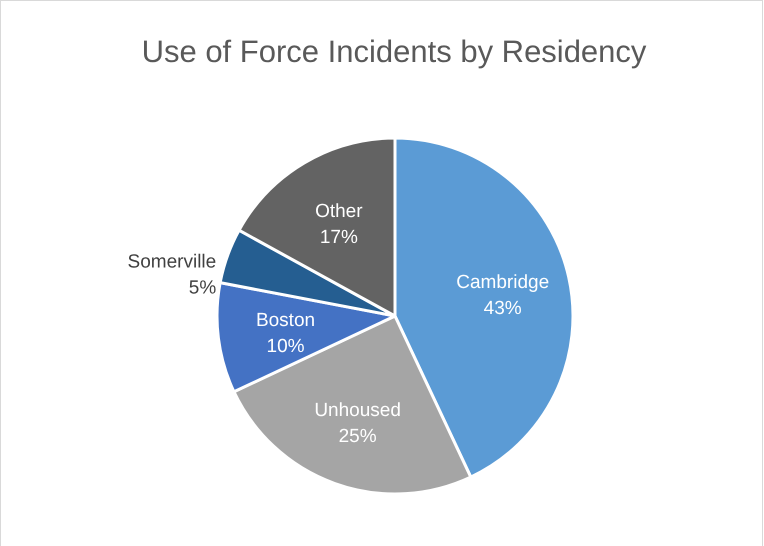  Describe the element at coordinates (339, 211) in the screenshot. I see `slice-label: Other` at that location.